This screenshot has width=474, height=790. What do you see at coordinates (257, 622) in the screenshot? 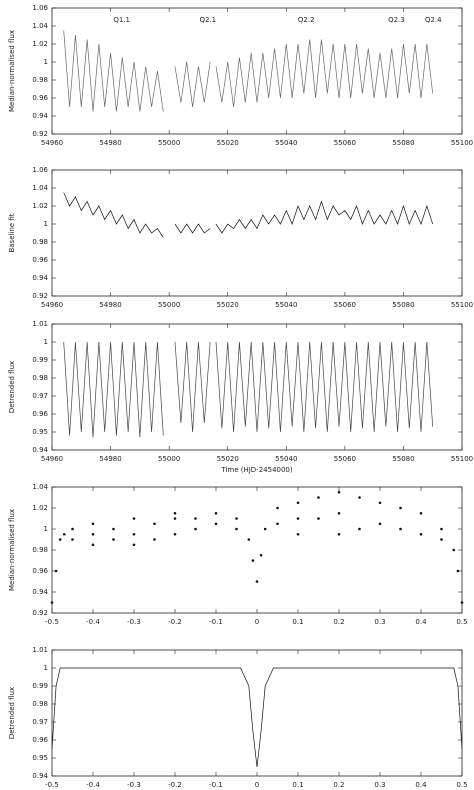
I see `x-tick-label: 0` at bounding box center [257, 622].